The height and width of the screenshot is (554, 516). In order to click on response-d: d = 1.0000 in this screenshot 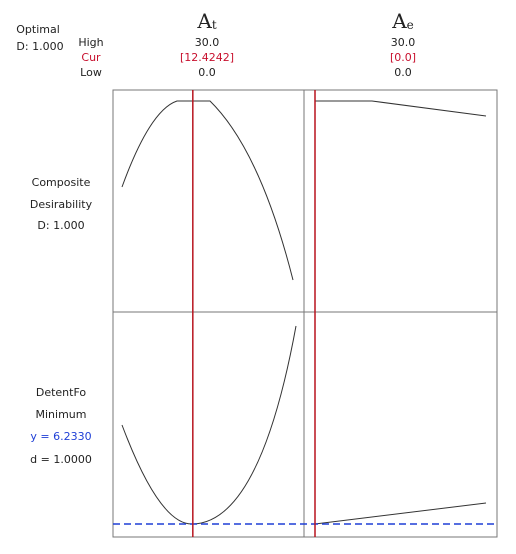, I will do `click(61, 459)`.